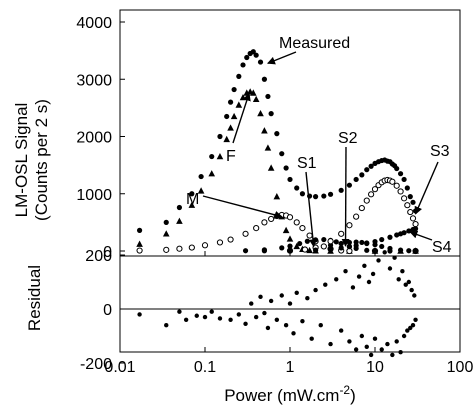 Image resolution: width=474 pixels, height=413 pixels. What do you see at coordinates (119, 367) in the screenshot?
I see `x-tick-label: 0.01` at bounding box center [119, 367].